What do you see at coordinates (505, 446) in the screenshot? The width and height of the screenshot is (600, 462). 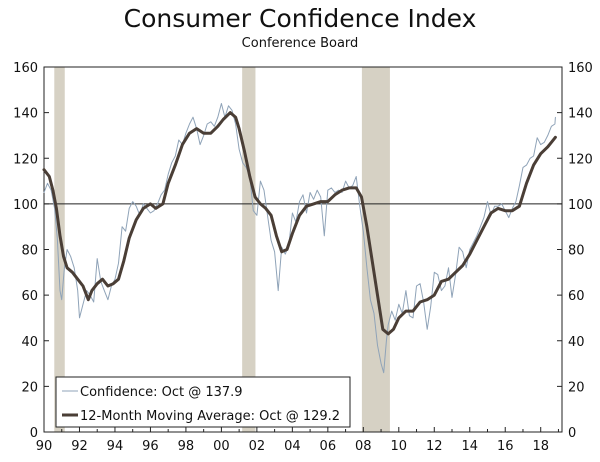 I see `x-tick-label: 16` at bounding box center [505, 446].